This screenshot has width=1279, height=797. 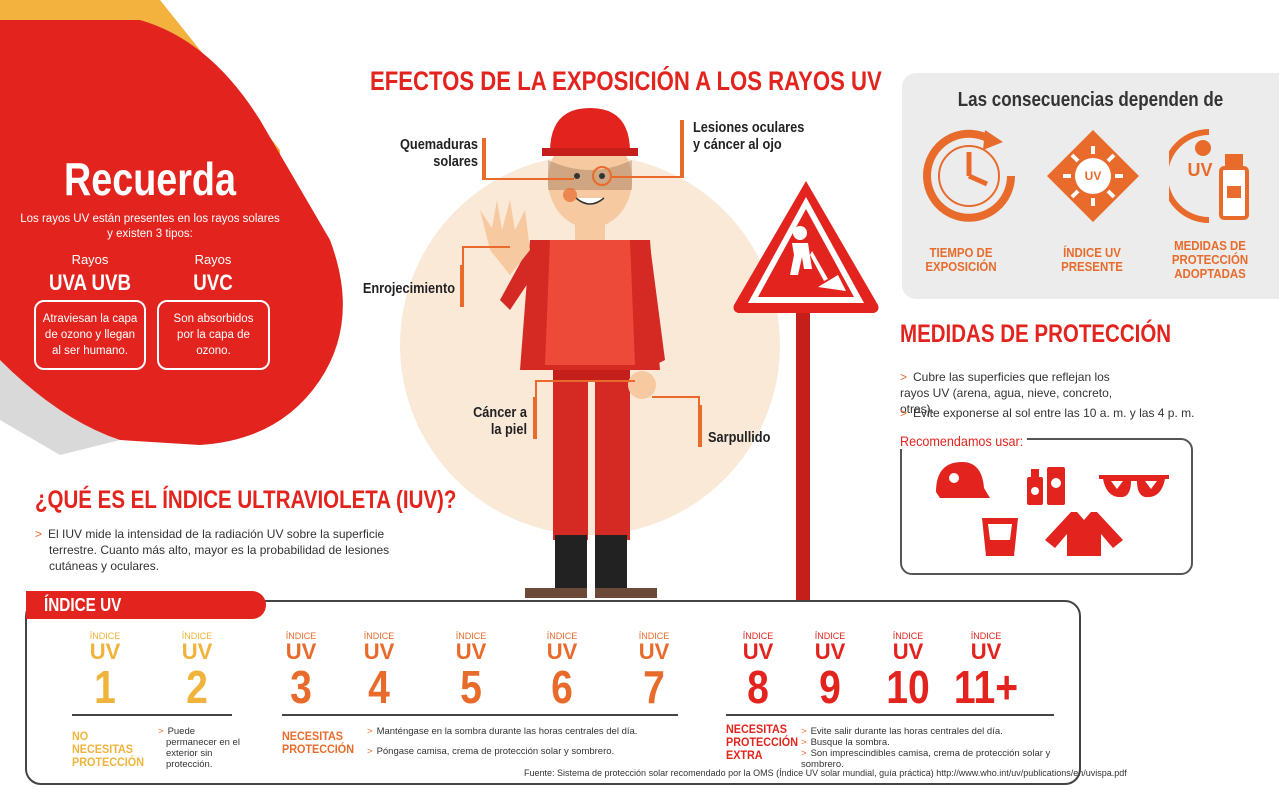 What do you see at coordinates (146, 605) in the screenshot?
I see `uv-index-tab` at bounding box center [146, 605].